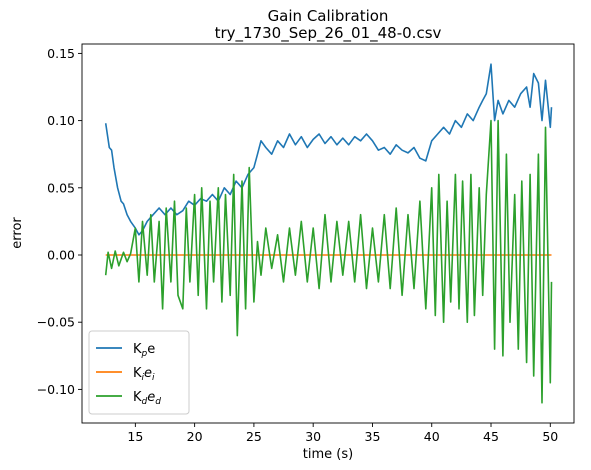 Image resolution: width=591 pixels, height=470 pixels. I want to click on chart-title: Gain Calibration, so click(328, 16).